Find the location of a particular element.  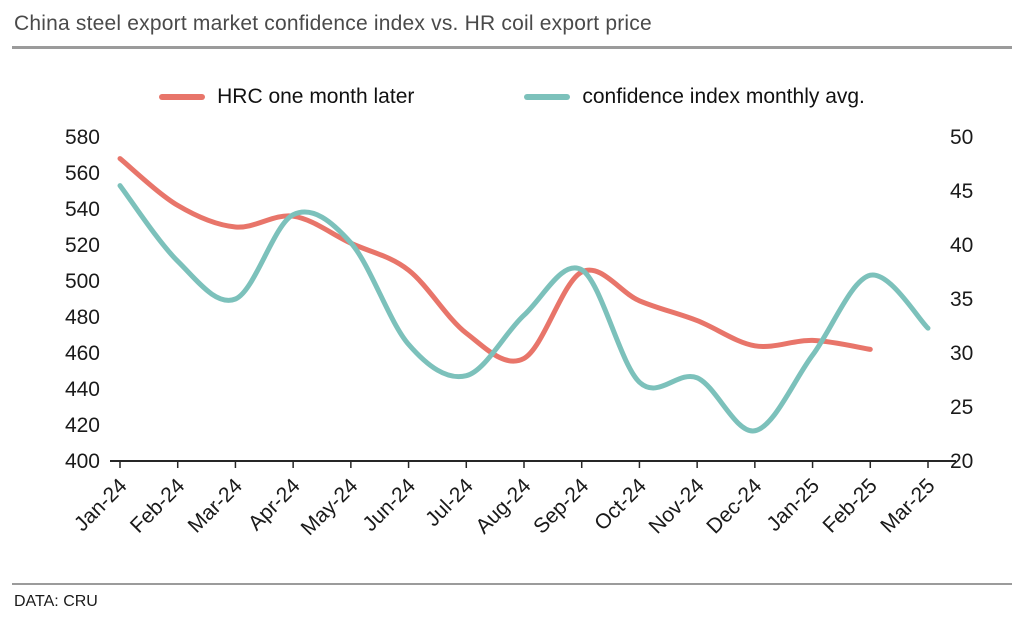

legend-swatch-confidence is located at coordinates (547, 97).